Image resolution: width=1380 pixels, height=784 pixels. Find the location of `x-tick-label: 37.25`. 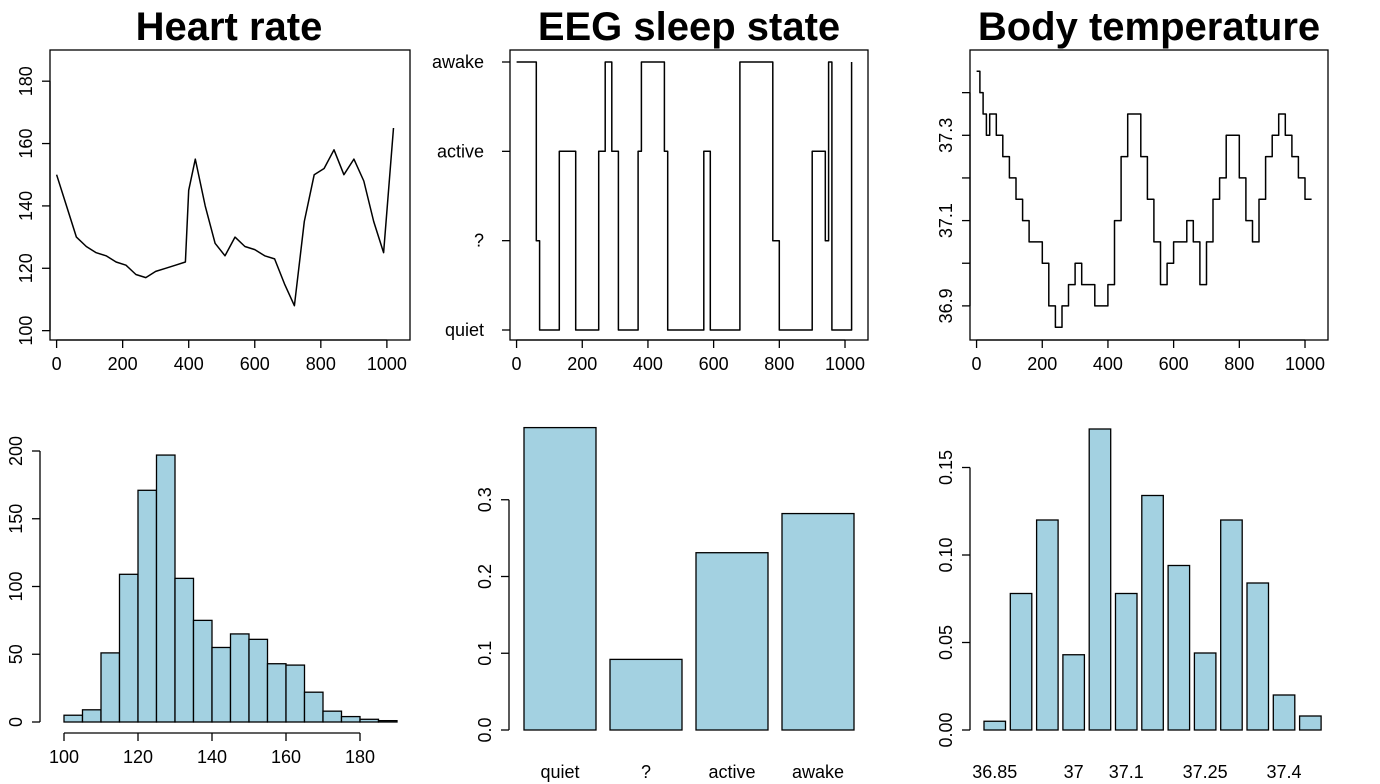

x-tick-label: 37.25 is located at coordinates (1205, 772).